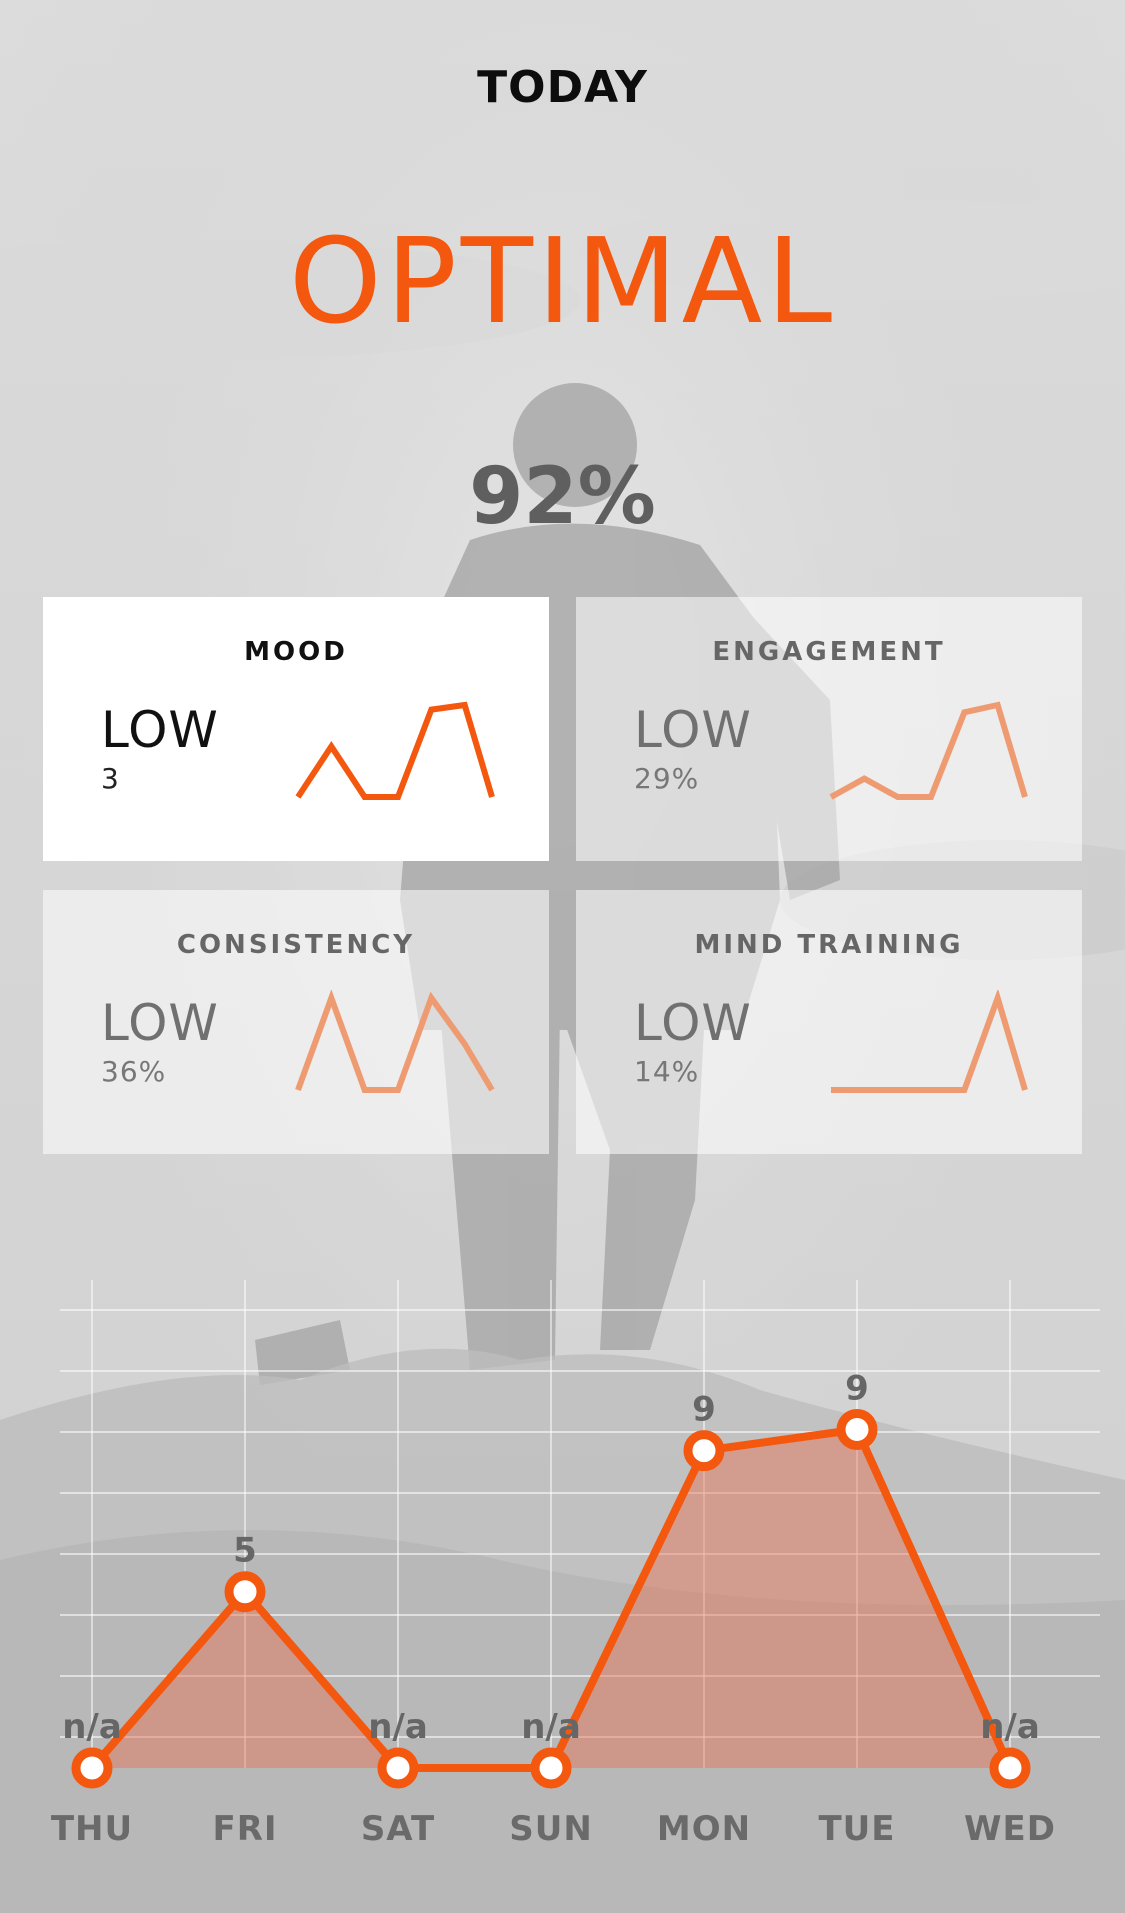 Image resolution: width=1125 pixels, height=1913 pixels. What do you see at coordinates (704, 1829) in the screenshot?
I see `x-tick-label: MON` at bounding box center [704, 1829].